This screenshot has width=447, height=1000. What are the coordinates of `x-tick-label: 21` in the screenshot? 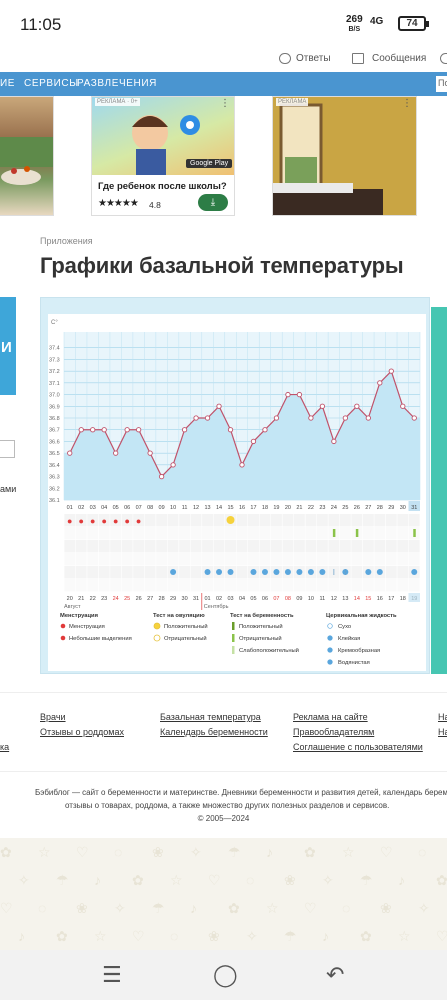 It's located at (299, 508).